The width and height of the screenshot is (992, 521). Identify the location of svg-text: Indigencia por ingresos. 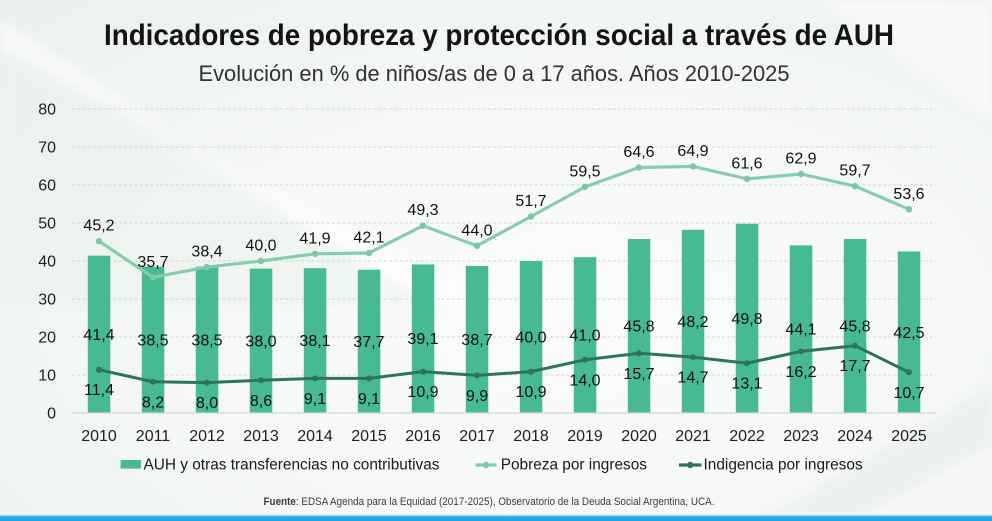
(783, 465).